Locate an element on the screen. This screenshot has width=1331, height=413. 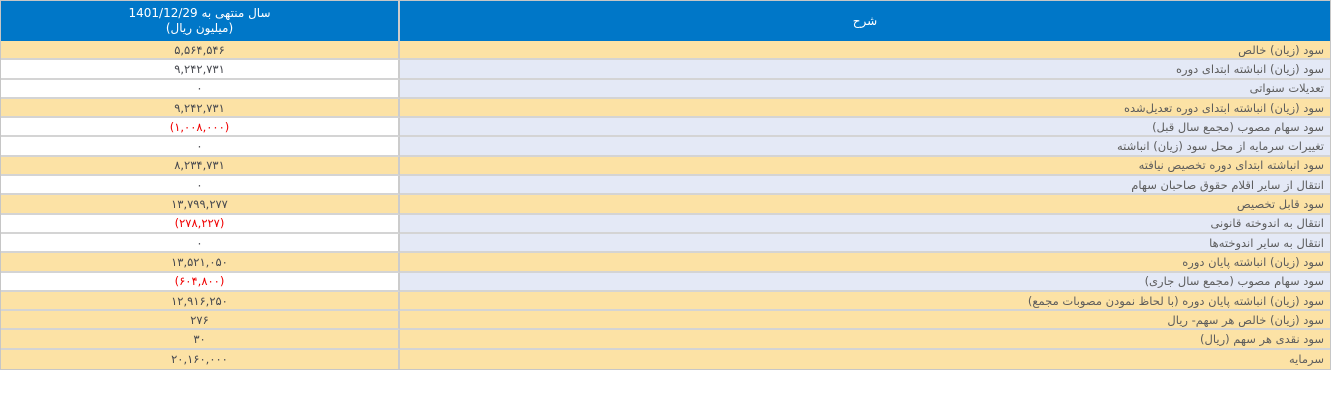
value-cell: ۸,۲۳۴,۷۳۱ is located at coordinates (200, 166).